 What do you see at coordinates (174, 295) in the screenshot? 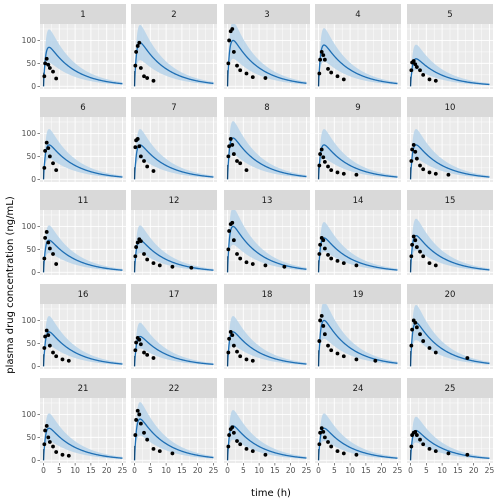
I see `facet-strip-label: 17` at bounding box center [174, 295].